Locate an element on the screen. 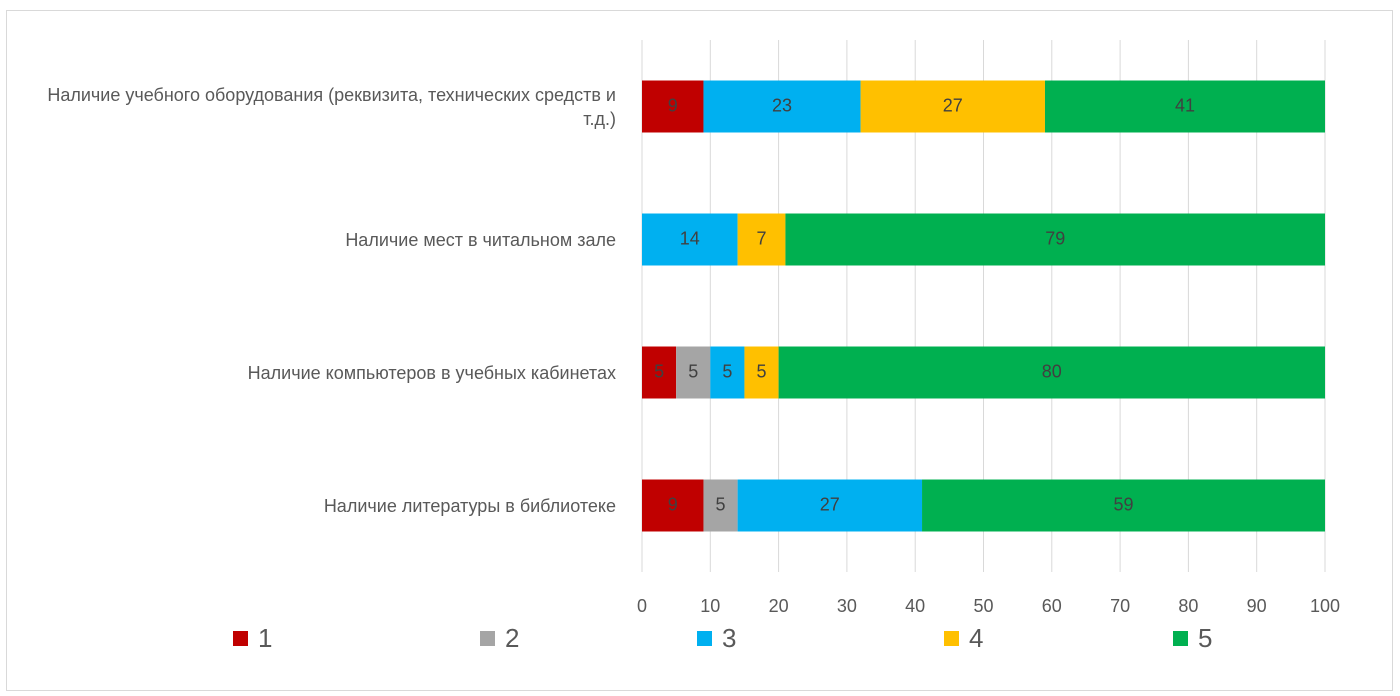  x-tick-label: 30 is located at coordinates (847, 606).